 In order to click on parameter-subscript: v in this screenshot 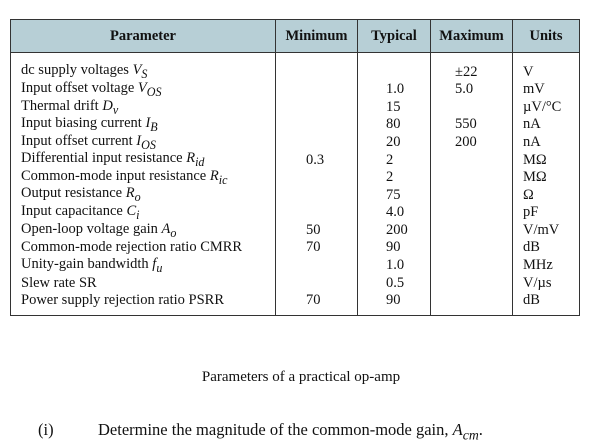, I will do `click(115, 109)`.